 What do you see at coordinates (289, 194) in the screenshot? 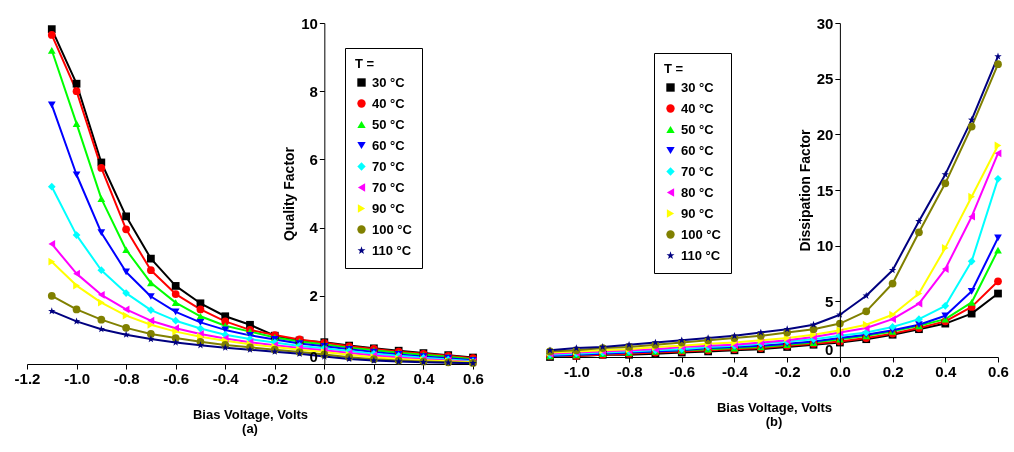
I see `y-axis-title: Quality Factor` at bounding box center [289, 194].